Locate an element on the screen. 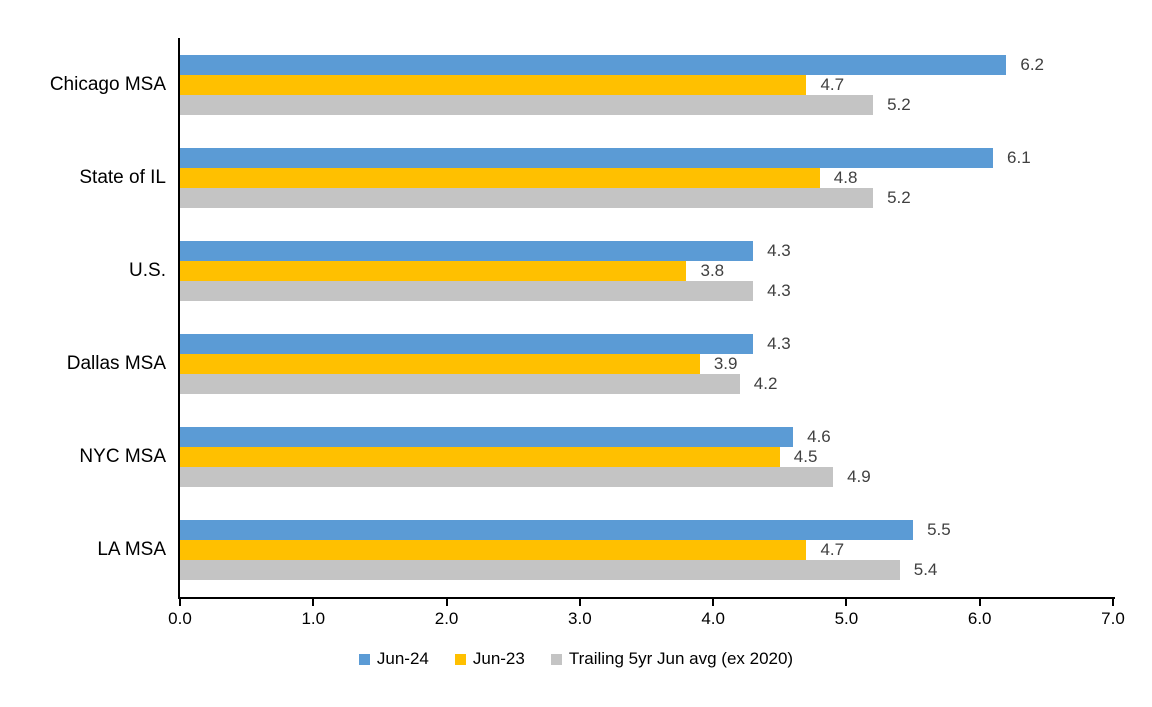  x-axis-tick-label: 6.0 is located at coordinates (979, 618).